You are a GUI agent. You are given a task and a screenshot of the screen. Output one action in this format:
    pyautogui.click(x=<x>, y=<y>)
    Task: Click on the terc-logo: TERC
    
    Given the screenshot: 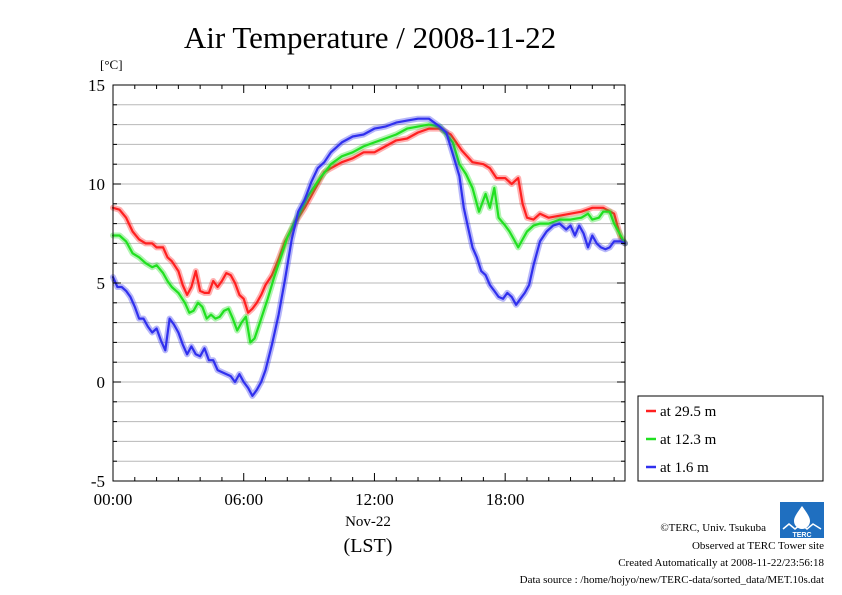 What is the action you would take?
    pyautogui.click(x=802, y=520)
    